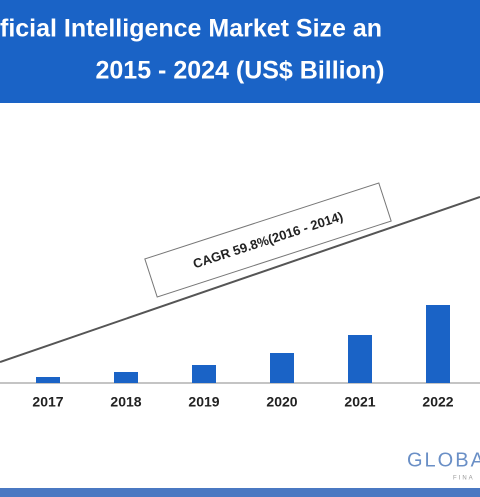 The height and width of the screenshot is (497, 480). I want to click on logo: GLOBA, so click(443, 460).